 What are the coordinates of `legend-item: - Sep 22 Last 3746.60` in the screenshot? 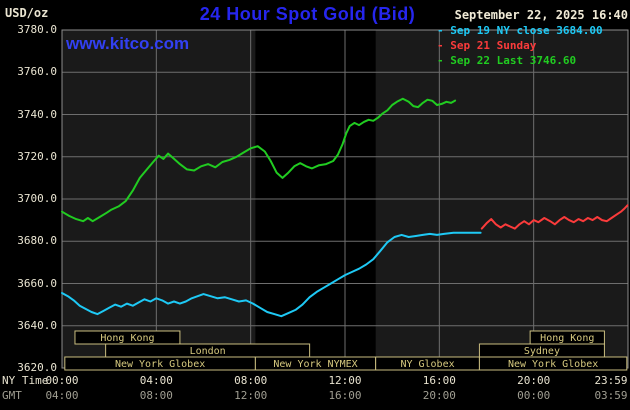 It's located at (507, 60).